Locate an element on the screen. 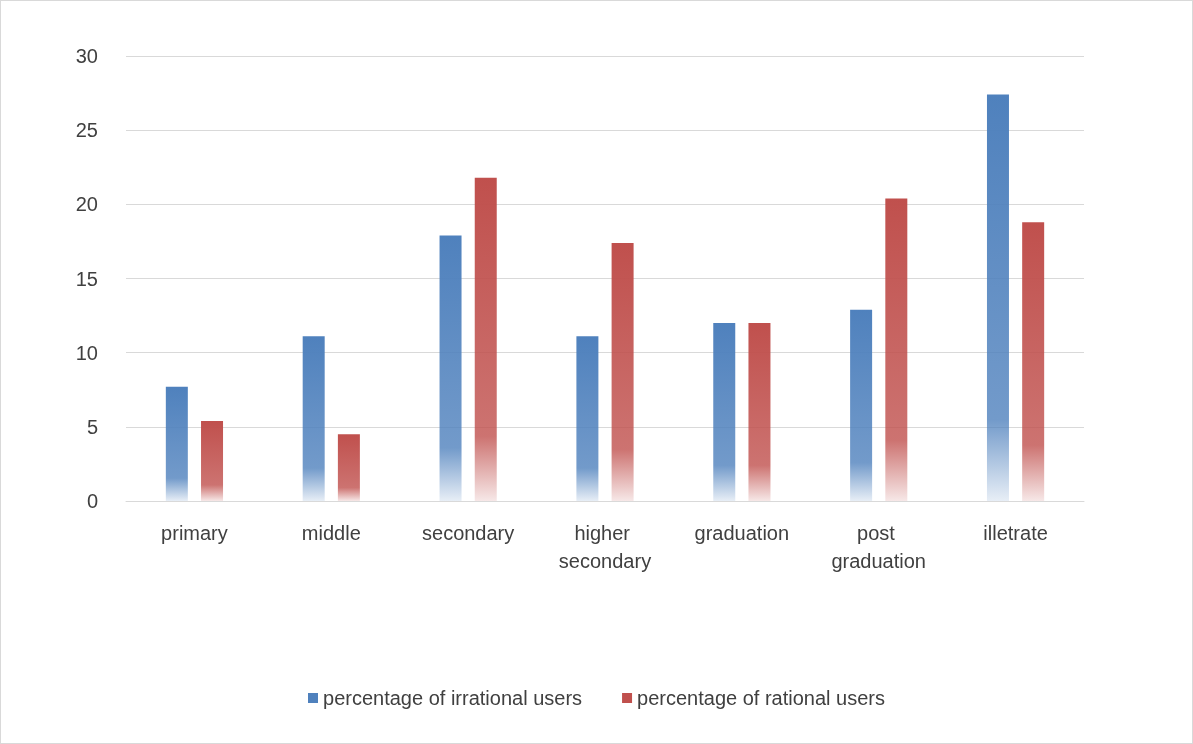  y-tick-label: 20 is located at coordinates (86, 204).